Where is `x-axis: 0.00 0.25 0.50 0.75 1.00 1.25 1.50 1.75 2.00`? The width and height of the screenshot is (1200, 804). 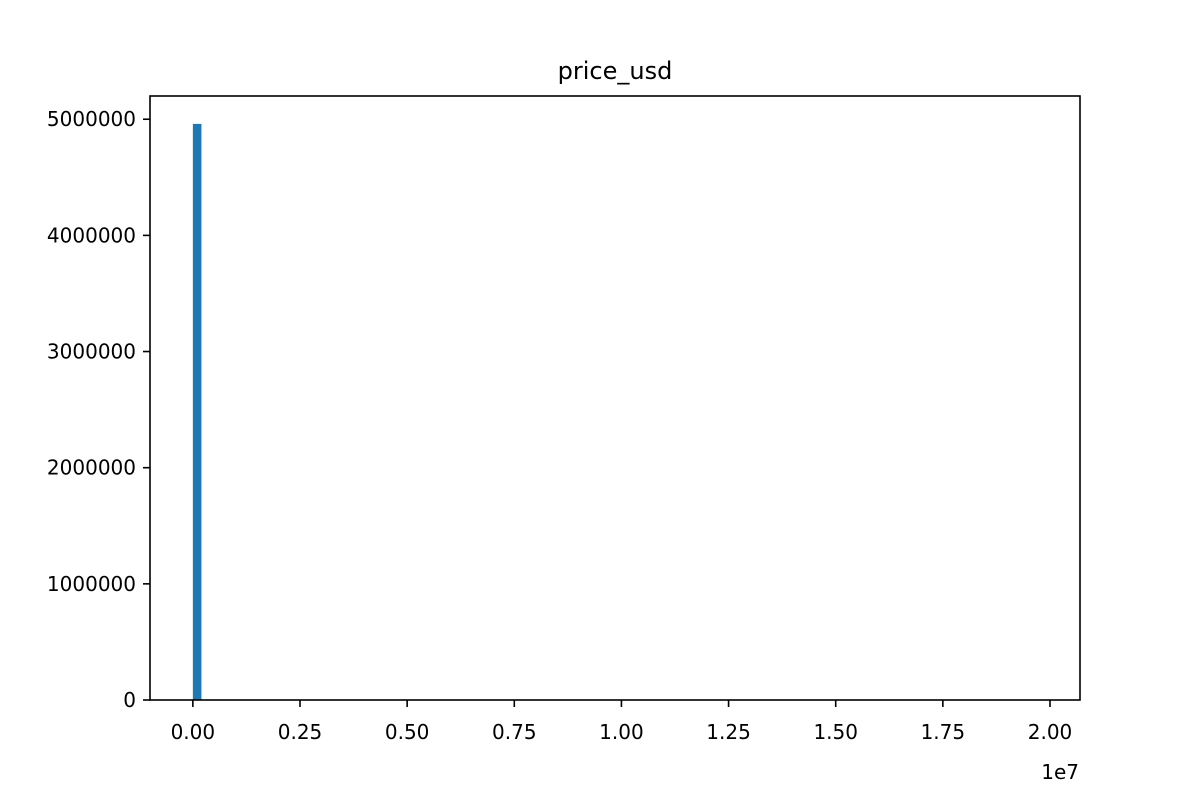 x-axis: 0.00 0.25 0.50 0.75 1.00 1.25 1.50 1.75 2.00 is located at coordinates (622, 722).